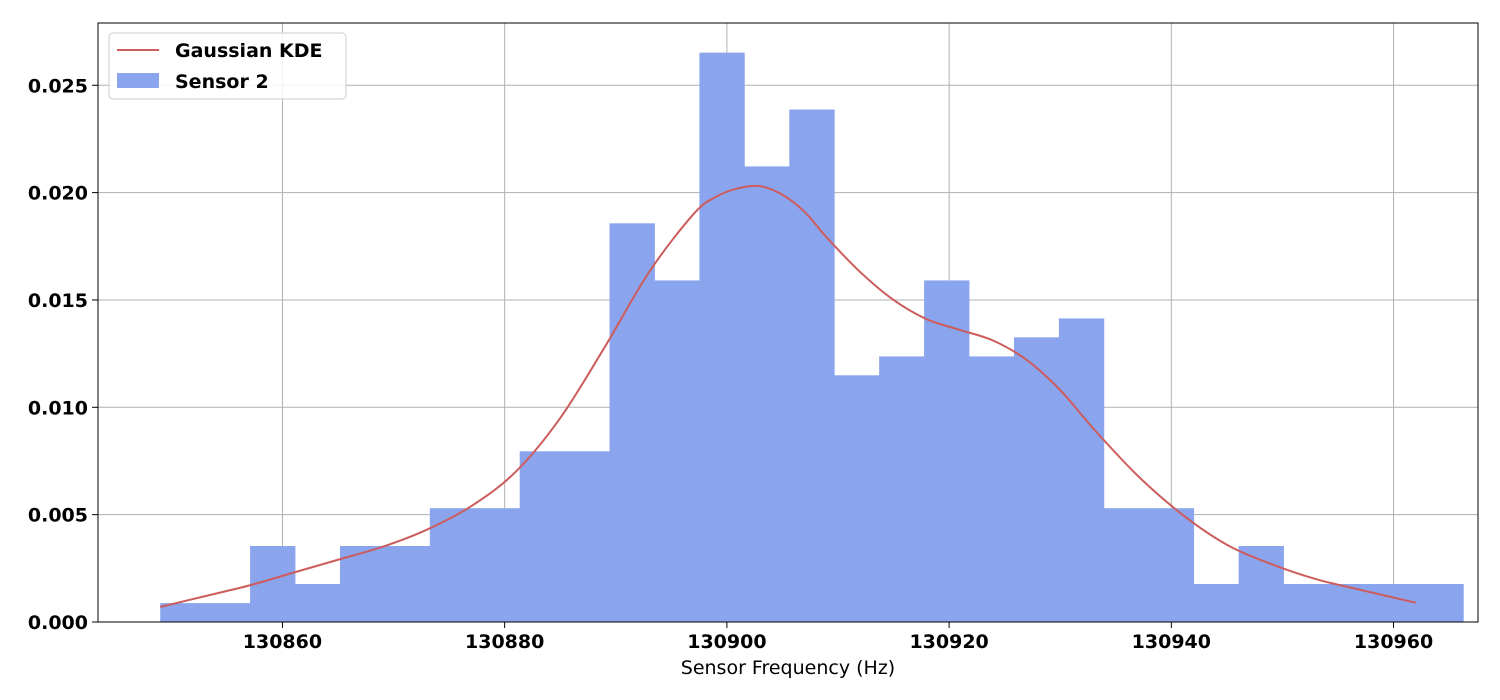 Image resolution: width=1500 pixels, height=700 pixels. What do you see at coordinates (58, 301) in the screenshot?
I see `y-tick-label: 0.015` at bounding box center [58, 301].